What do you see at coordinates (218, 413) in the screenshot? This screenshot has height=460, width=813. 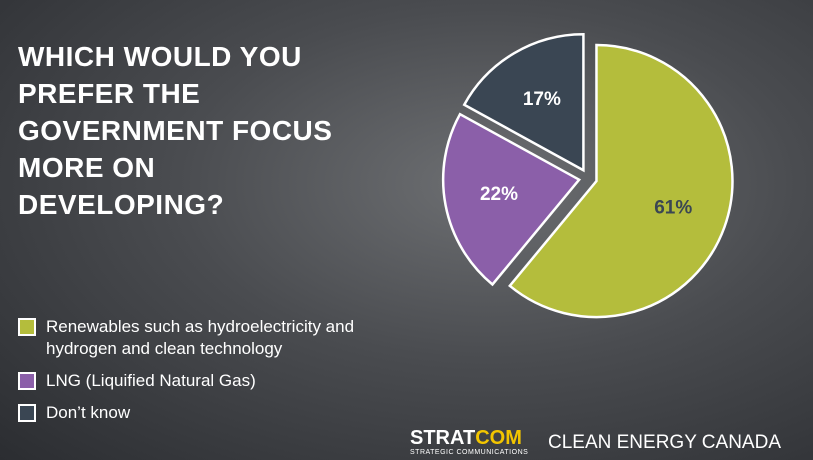 I see `legend-item: Don’t know` at bounding box center [218, 413].